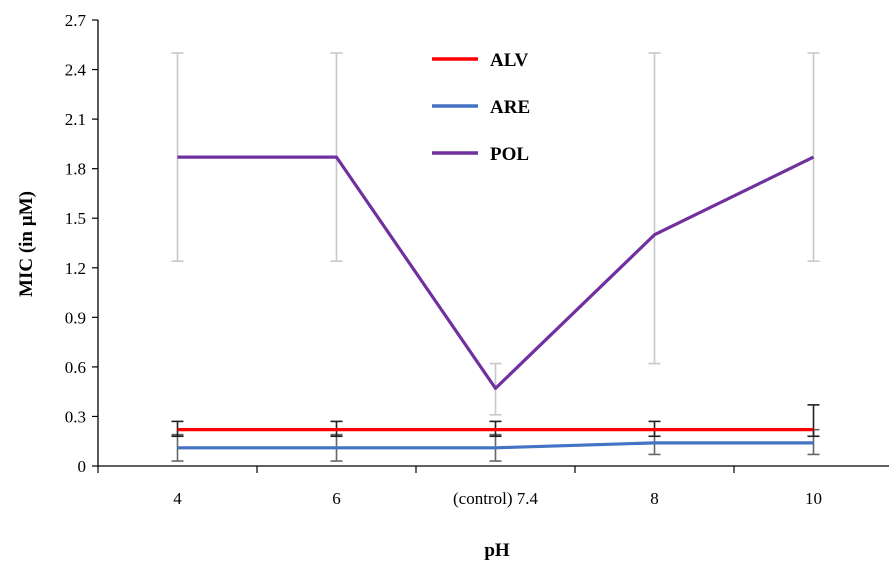 The image size is (889, 570). What do you see at coordinates (75, 367) in the screenshot?
I see `y-tick-label: 0.6` at bounding box center [75, 367].